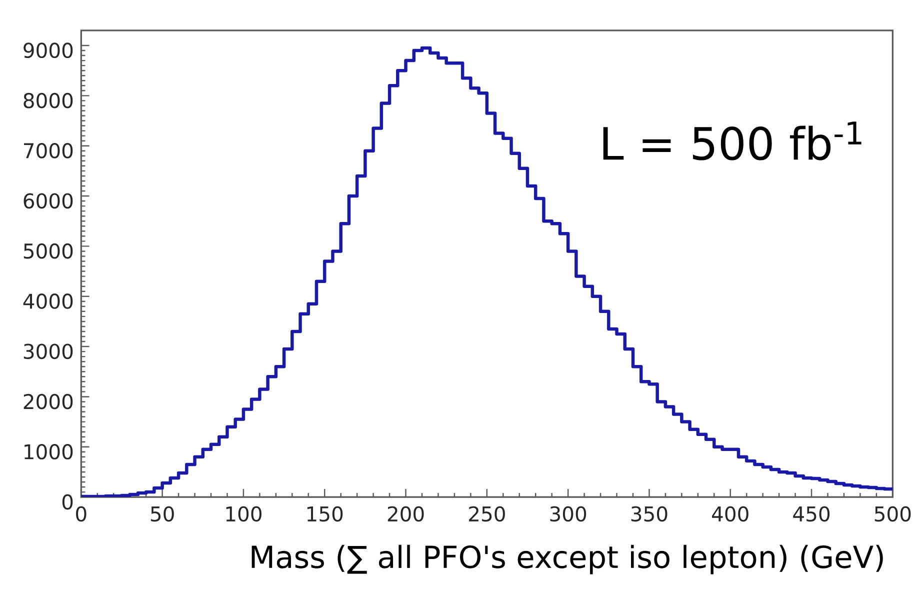 This screenshot has height=599, width=915. What do you see at coordinates (48, 302) in the screenshot?
I see `y-tick-label: 4000` at bounding box center [48, 302].